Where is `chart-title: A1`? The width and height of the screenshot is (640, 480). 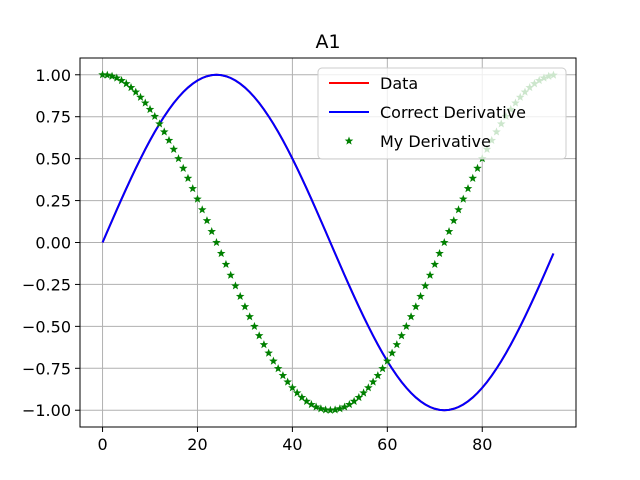
chart-title: A1 is located at coordinates (327, 42).